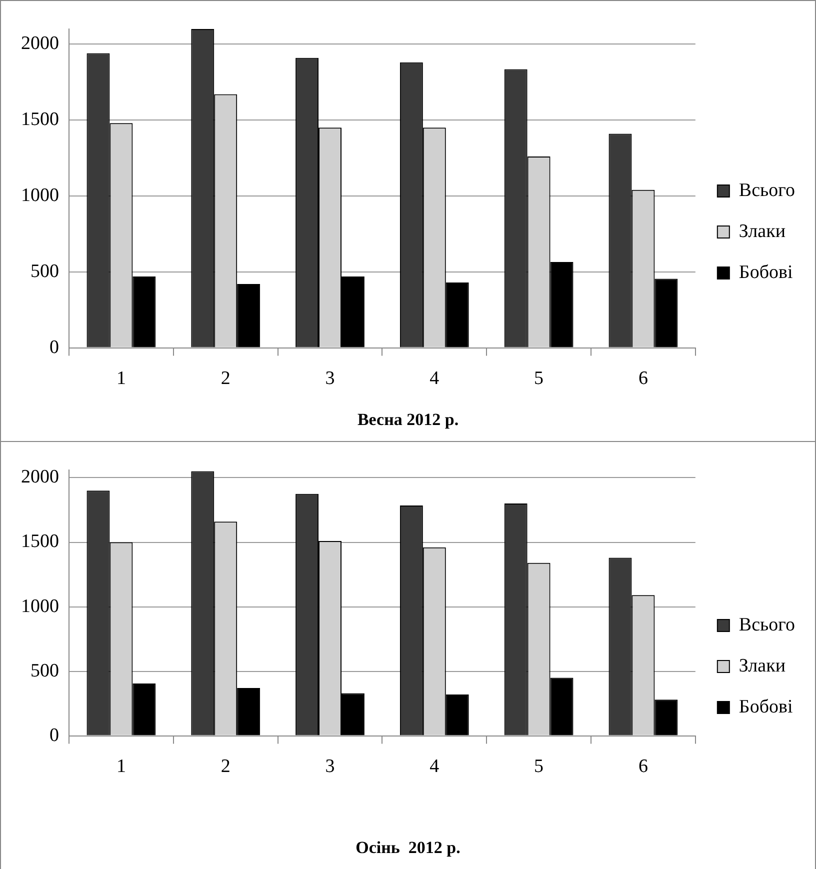 This screenshot has height=869, width=816. What do you see at coordinates (408, 420) in the screenshot?
I see `text: Весна 2012 р.` at bounding box center [408, 420].